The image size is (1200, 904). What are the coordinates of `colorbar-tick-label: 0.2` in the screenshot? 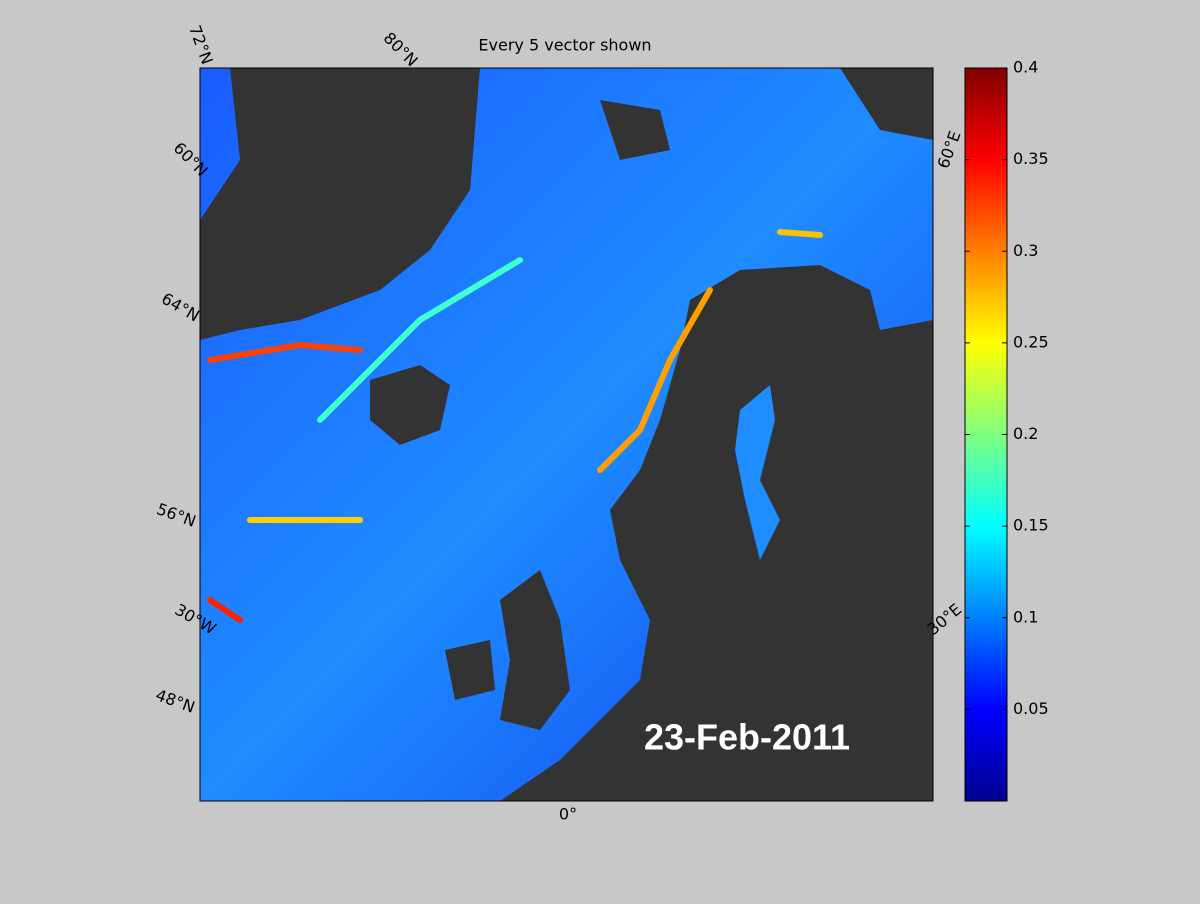 It's located at (1025, 433).